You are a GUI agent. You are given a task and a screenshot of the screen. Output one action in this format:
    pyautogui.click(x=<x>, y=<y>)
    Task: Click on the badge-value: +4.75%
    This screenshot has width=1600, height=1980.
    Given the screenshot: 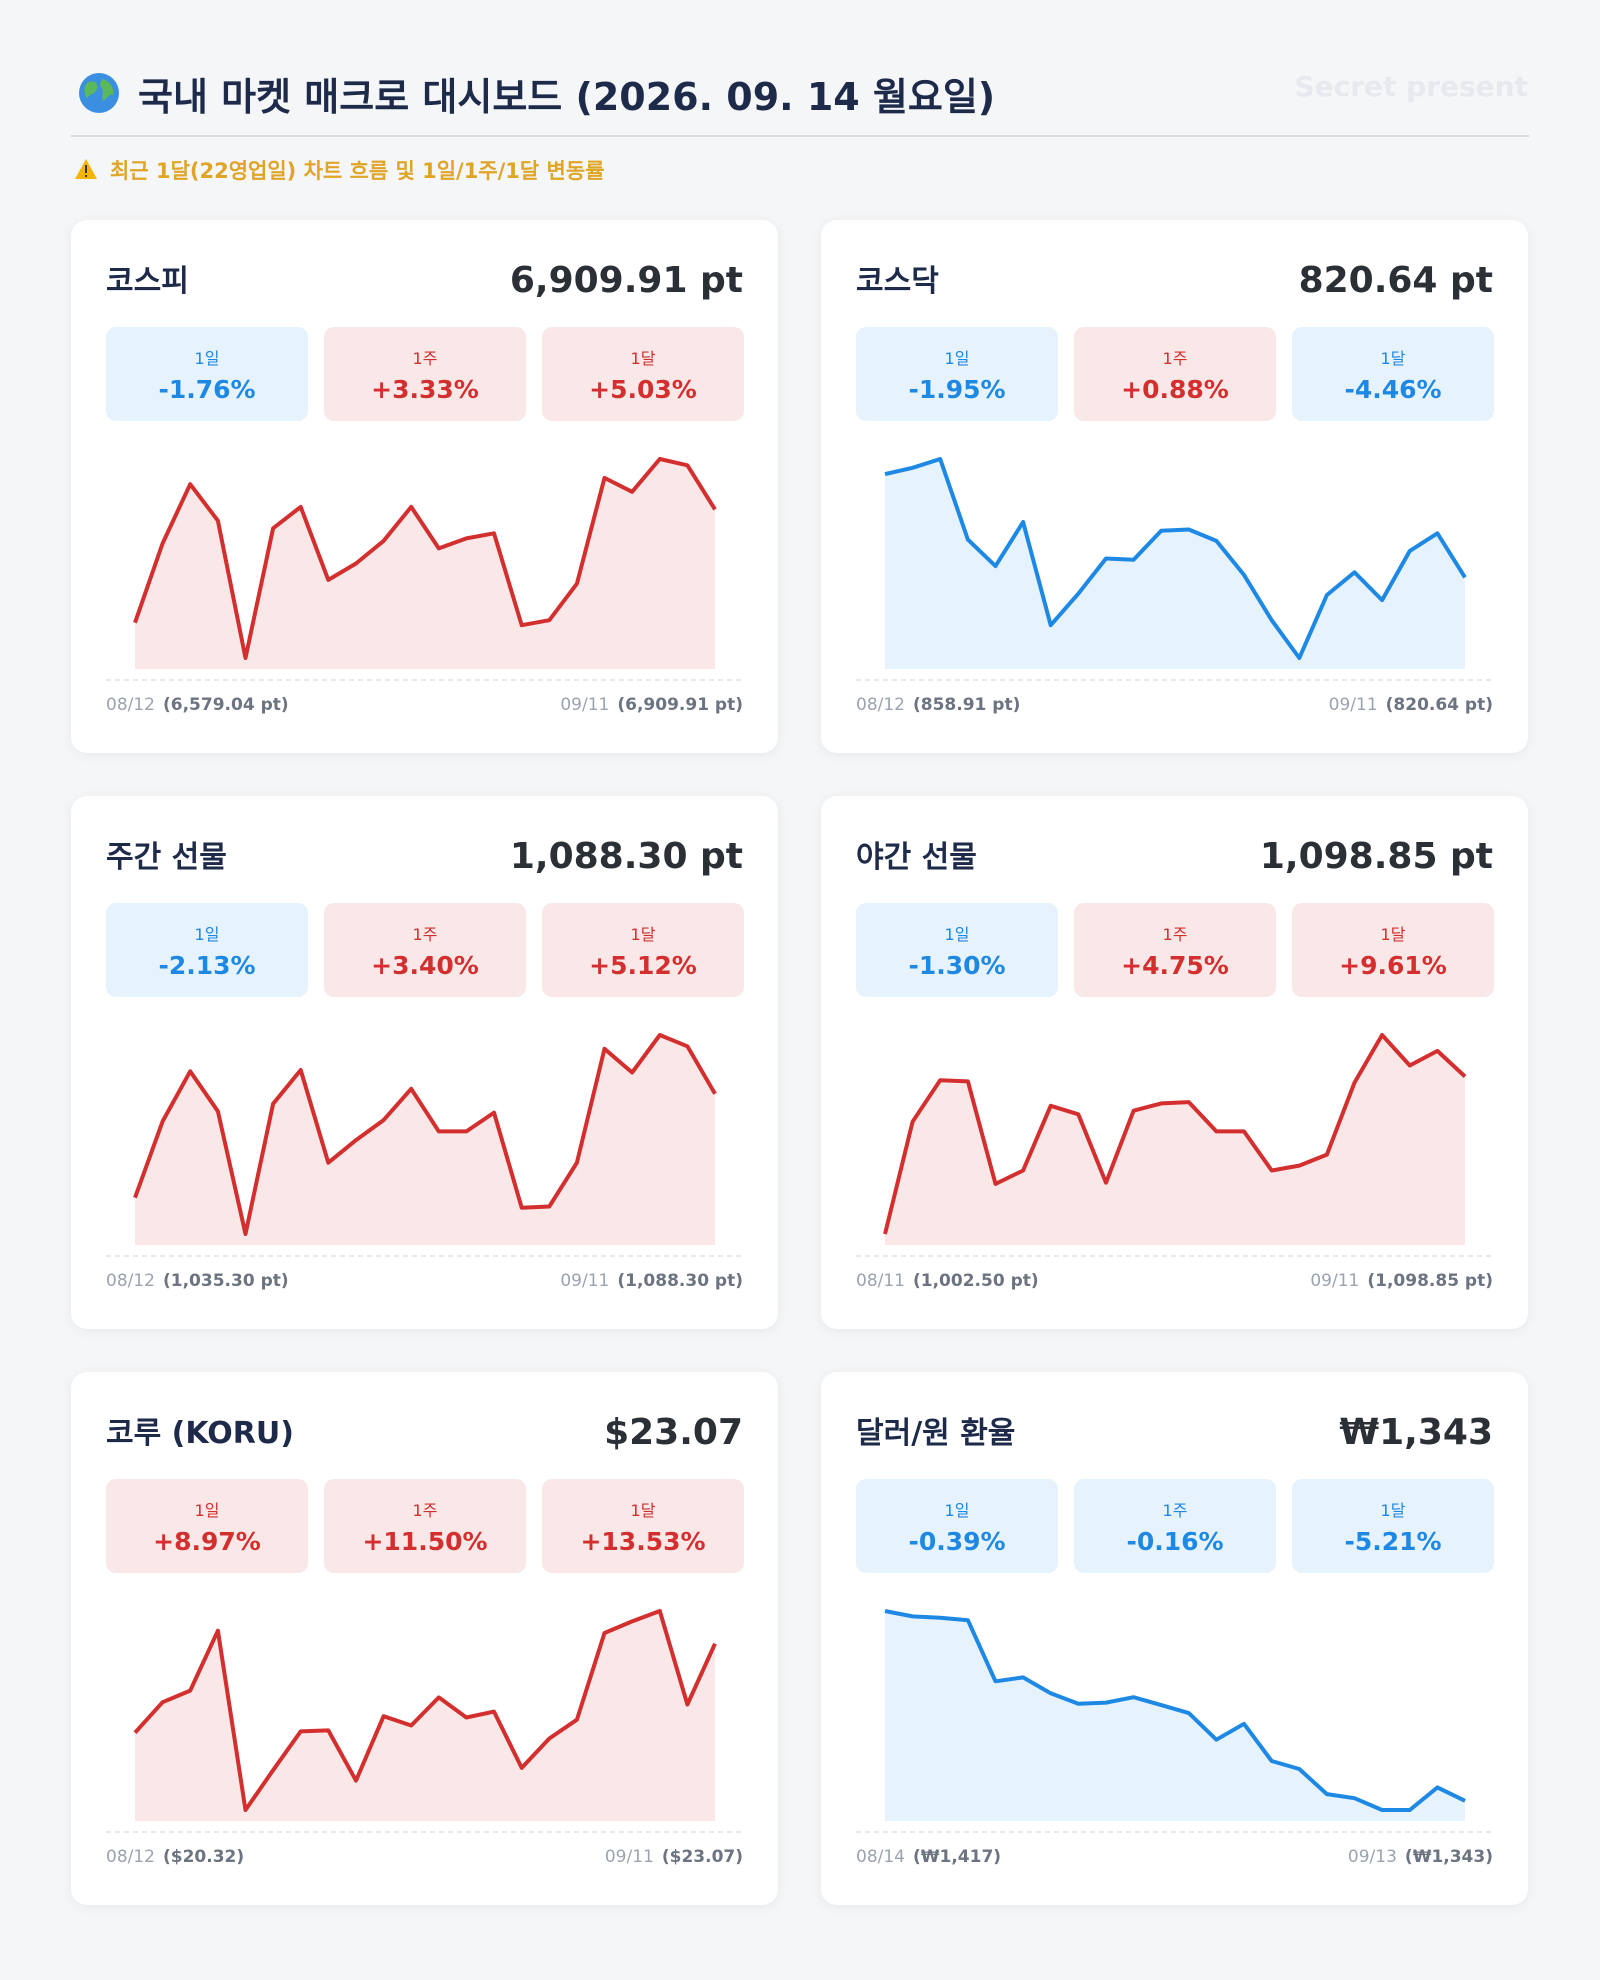 What is the action you would take?
    pyautogui.click(x=1175, y=965)
    